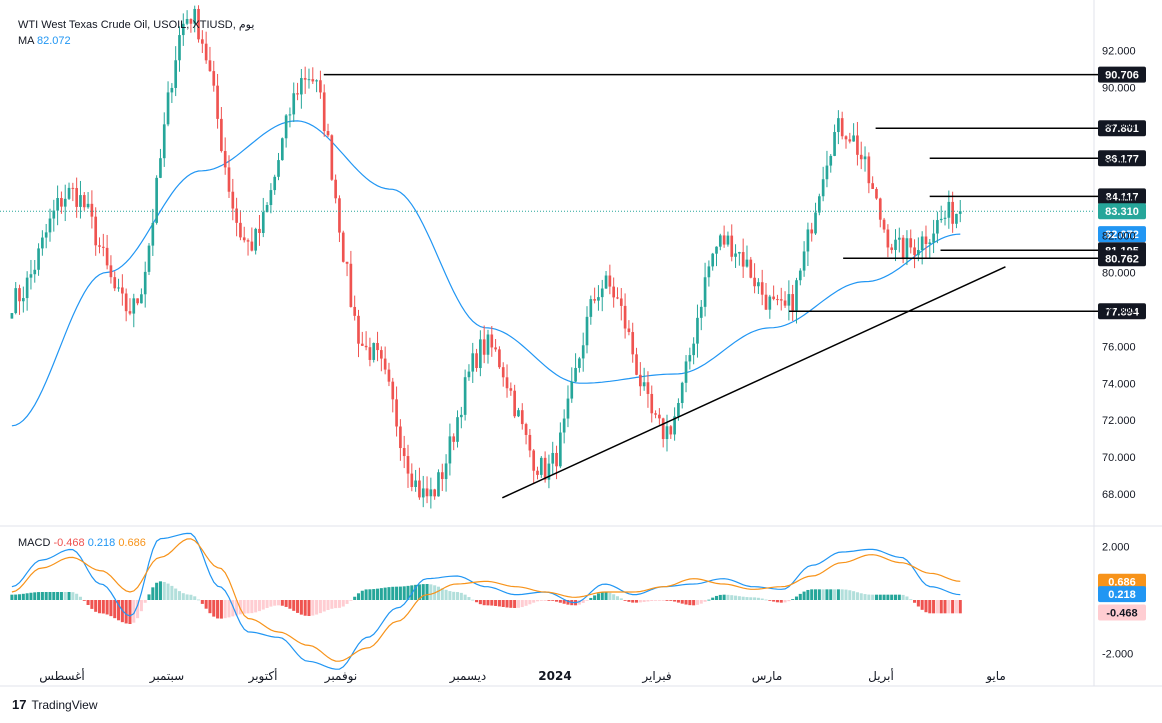  What do you see at coordinates (753, 382) in the screenshot?
I see `trendline` at bounding box center [753, 382].